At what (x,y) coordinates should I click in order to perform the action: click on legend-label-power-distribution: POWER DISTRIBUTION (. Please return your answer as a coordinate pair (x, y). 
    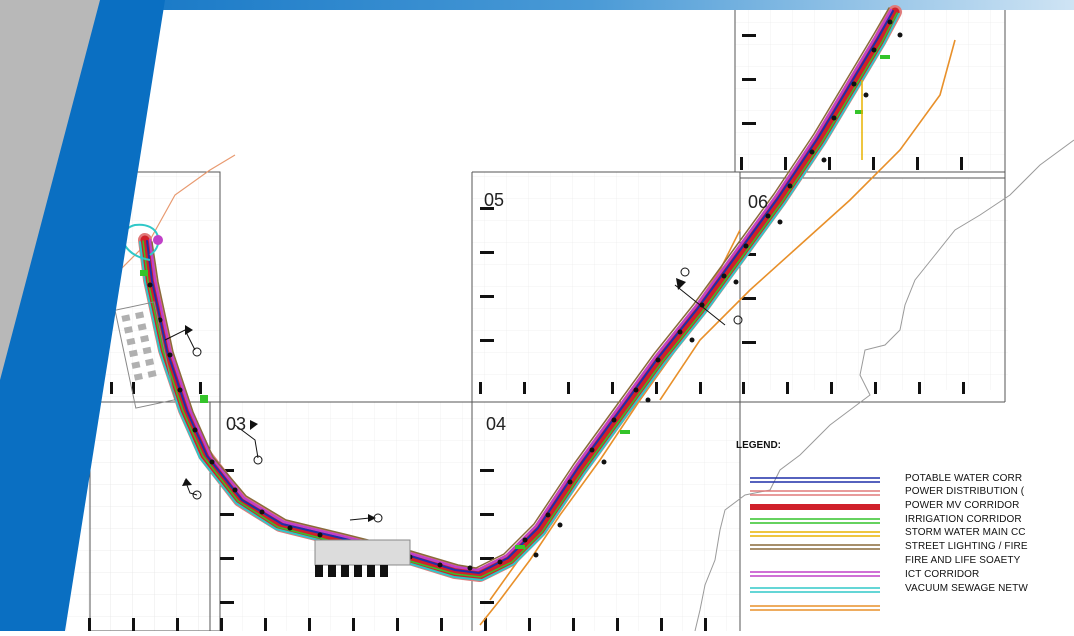
    Looking at the image, I should click on (965, 491).